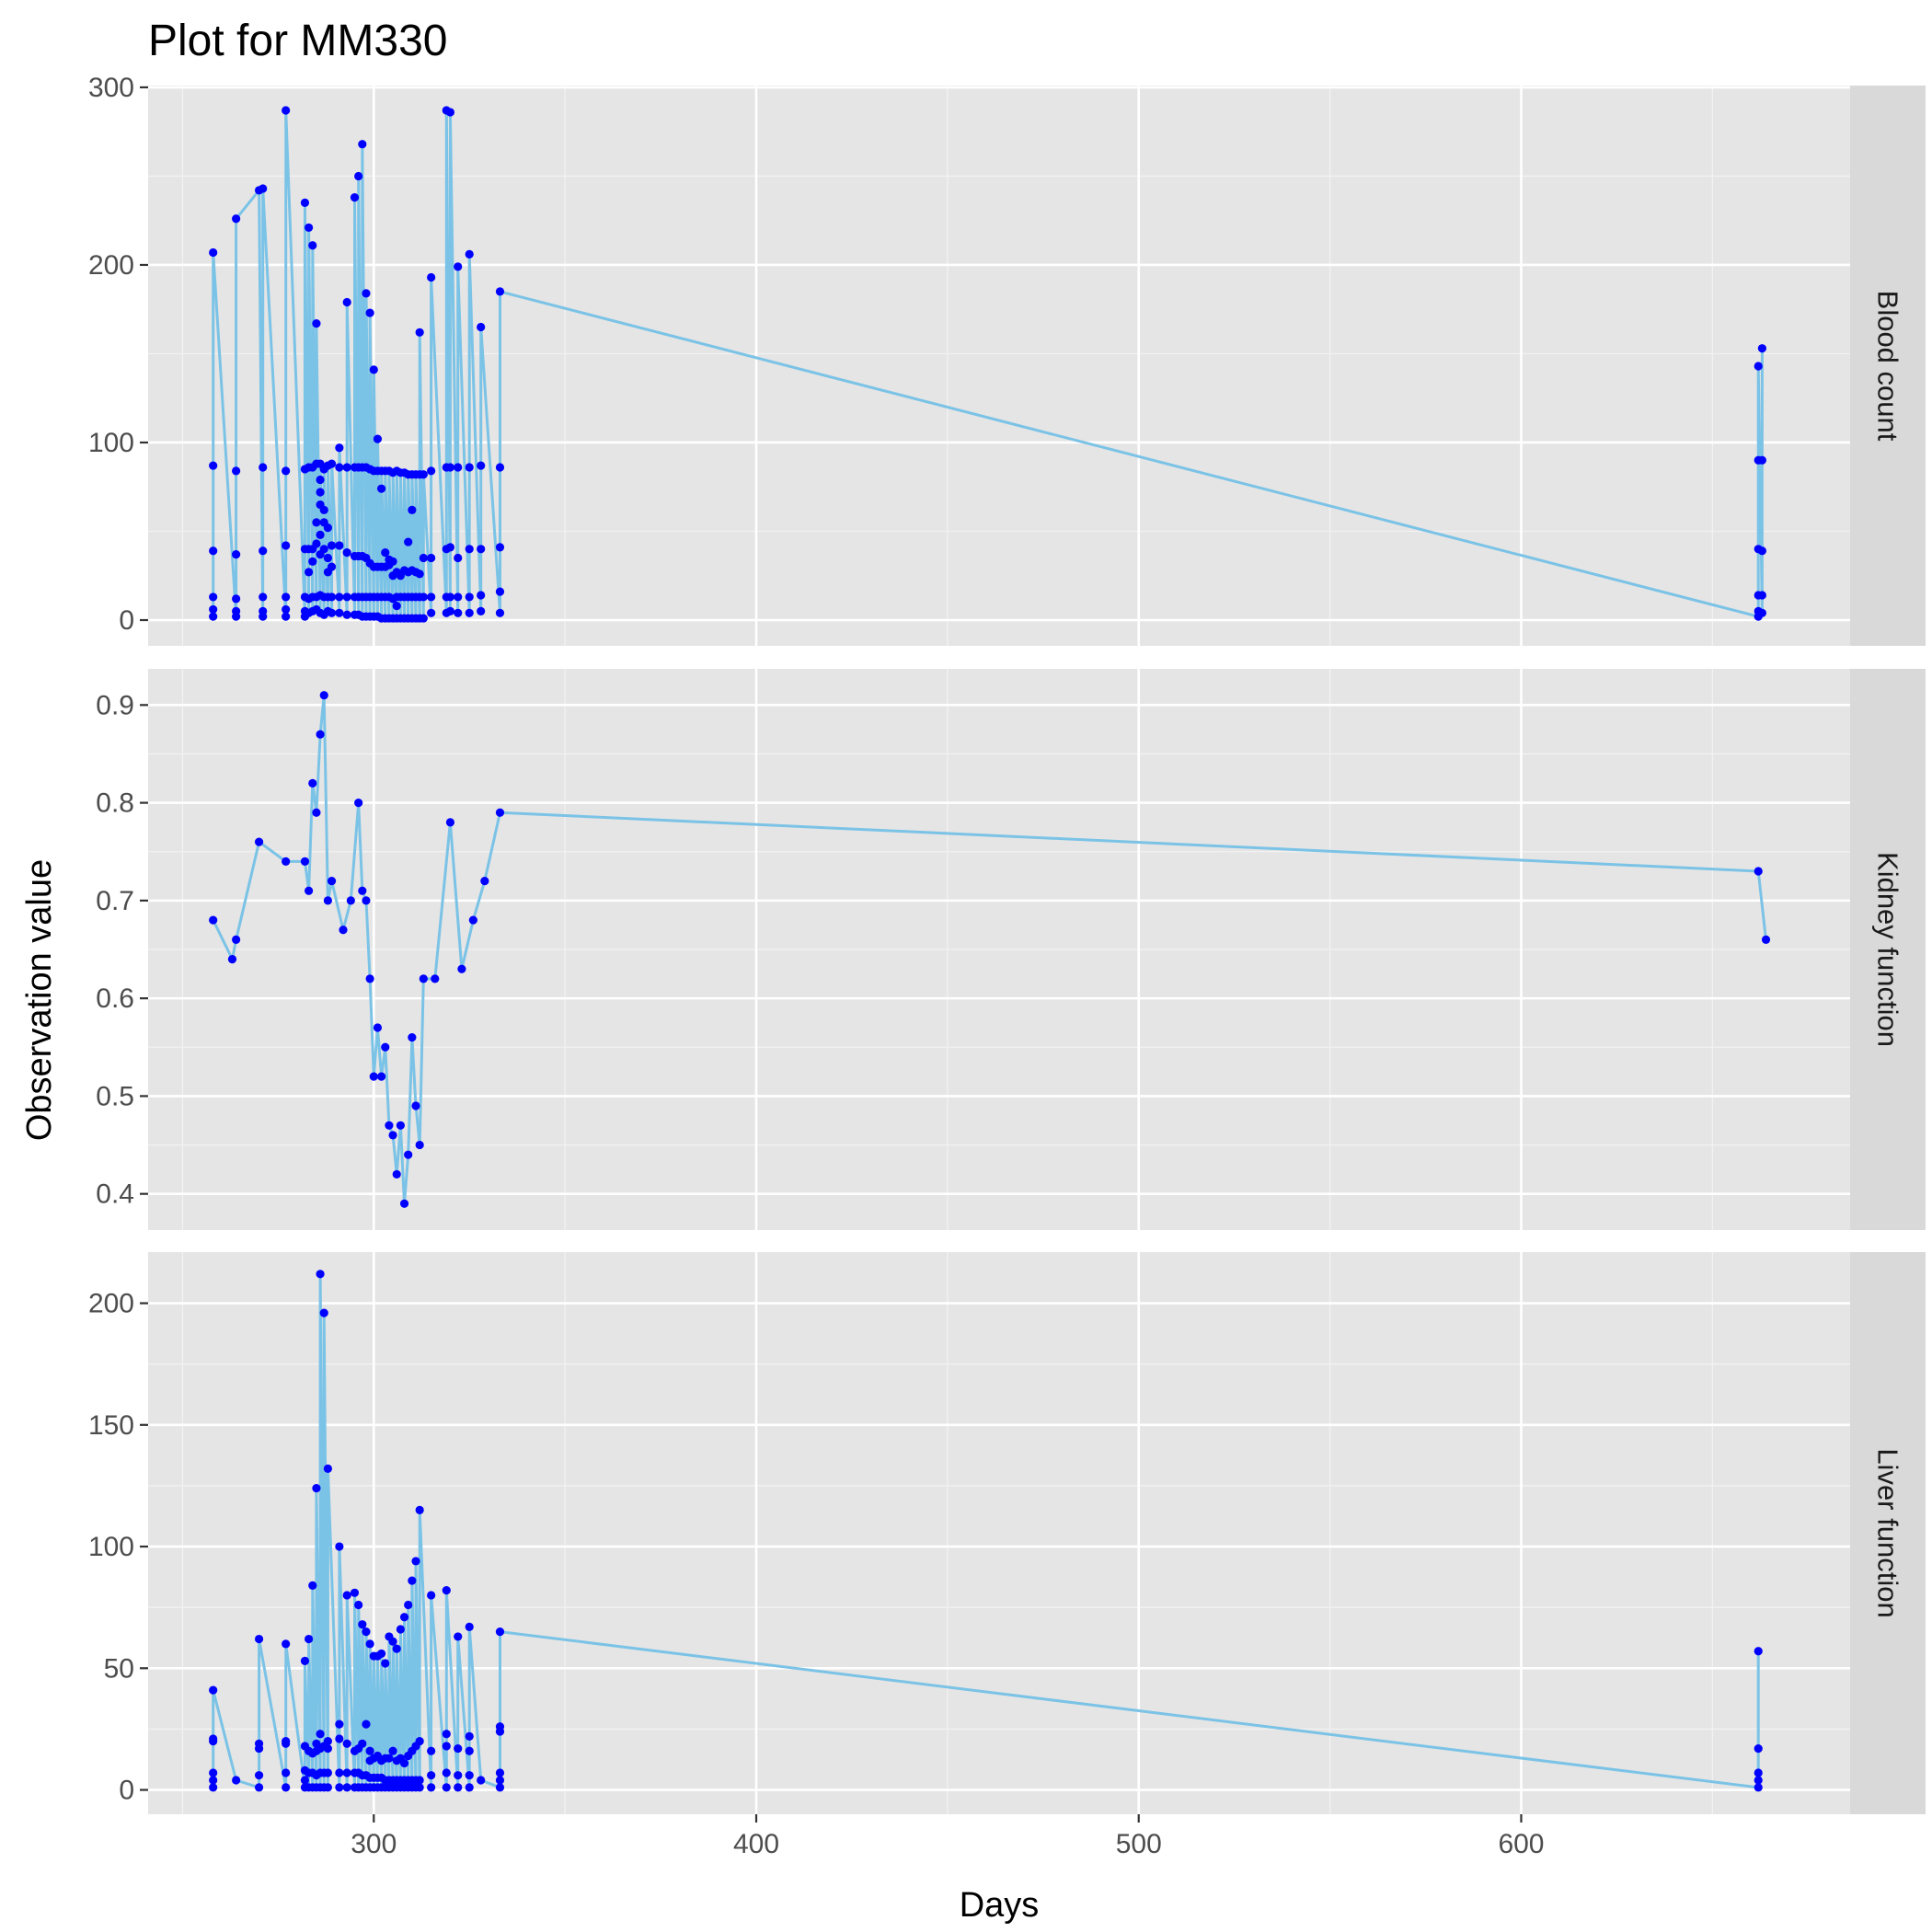 The width and height of the screenshot is (1932, 1932). I want to click on x-tick-label: 300, so click(374, 1844).